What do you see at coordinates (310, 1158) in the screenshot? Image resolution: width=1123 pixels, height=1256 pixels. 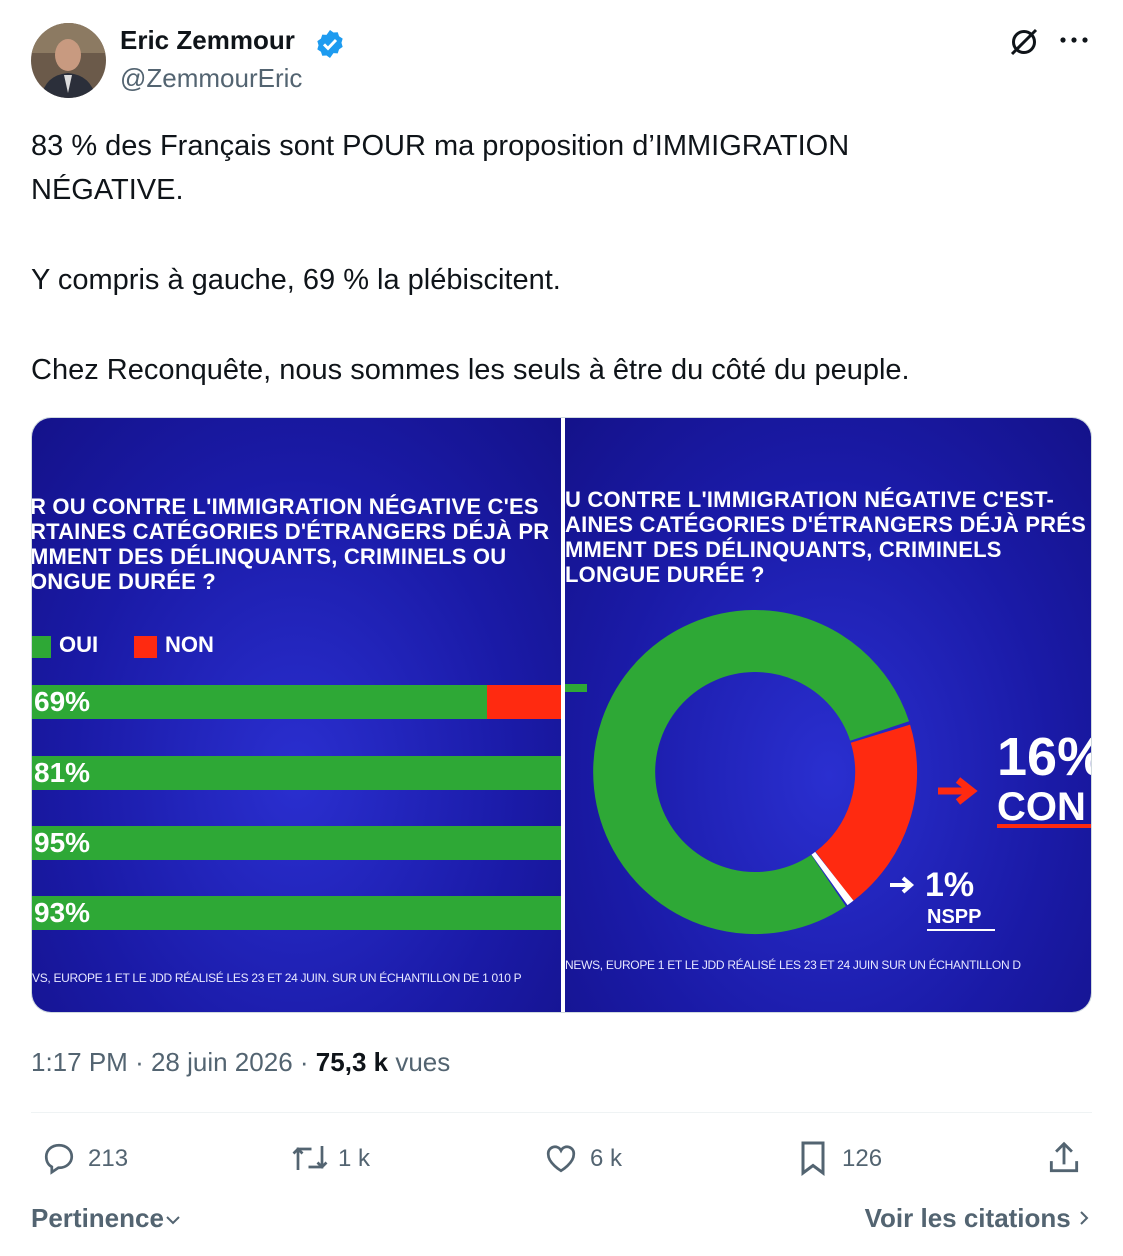 I see `repost-icon` at bounding box center [310, 1158].